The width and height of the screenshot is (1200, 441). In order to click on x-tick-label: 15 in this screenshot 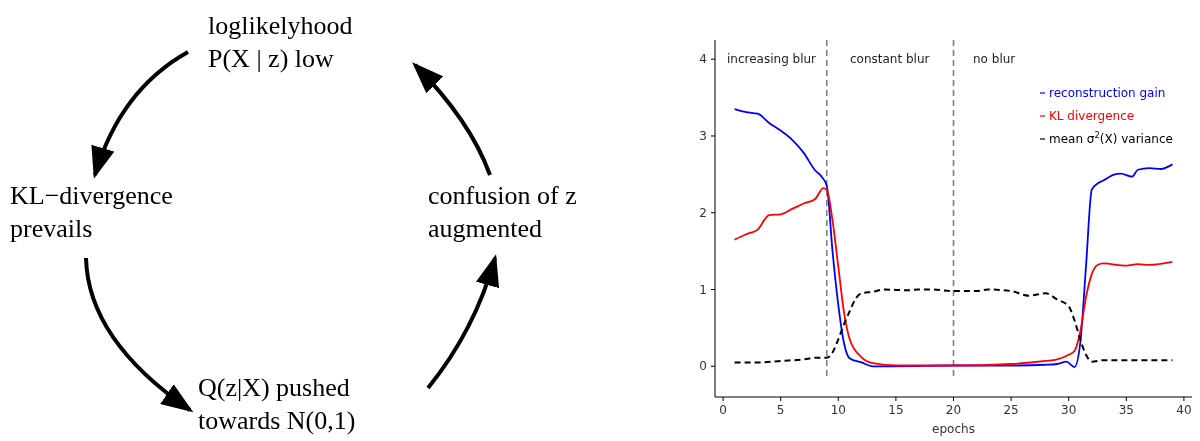, I will do `click(896, 410)`.